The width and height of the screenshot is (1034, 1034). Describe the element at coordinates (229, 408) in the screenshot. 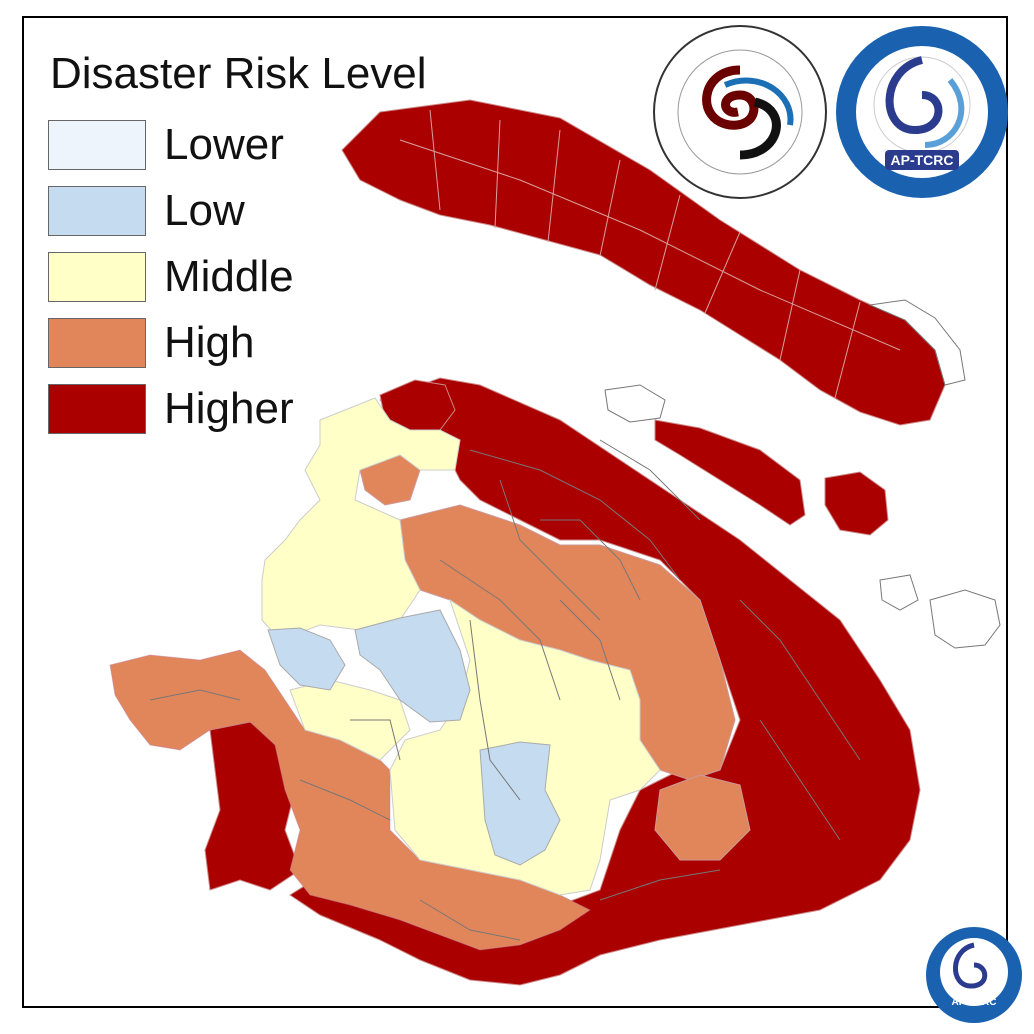

I see `legend-label: Higher` at that location.